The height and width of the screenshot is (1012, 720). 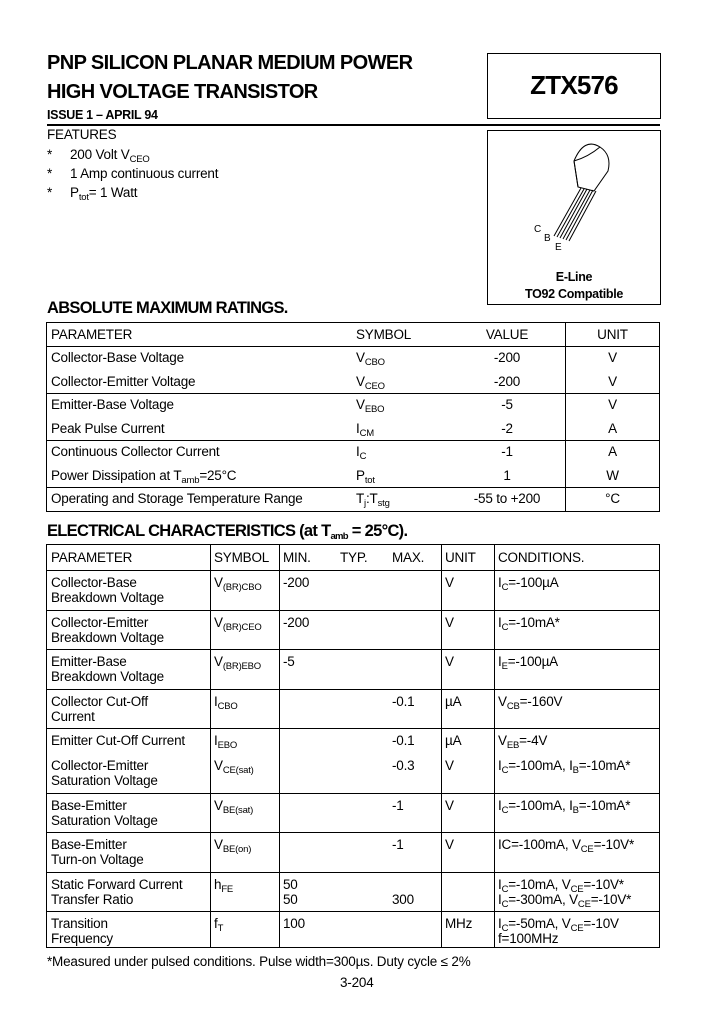 What do you see at coordinates (513, 706) in the screenshot?
I see `subscript: CB` at bounding box center [513, 706].